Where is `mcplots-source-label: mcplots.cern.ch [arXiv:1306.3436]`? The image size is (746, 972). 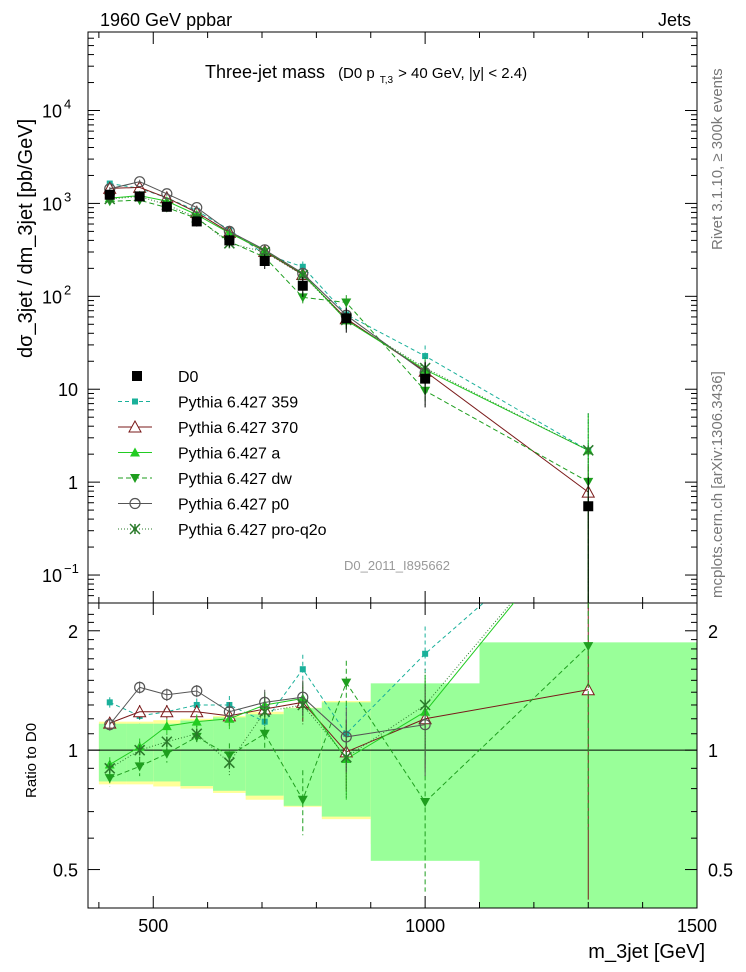
mcplots-source-label: mcplots.cern.ch [arXiv:1306.3436] is located at coordinates (717, 484).